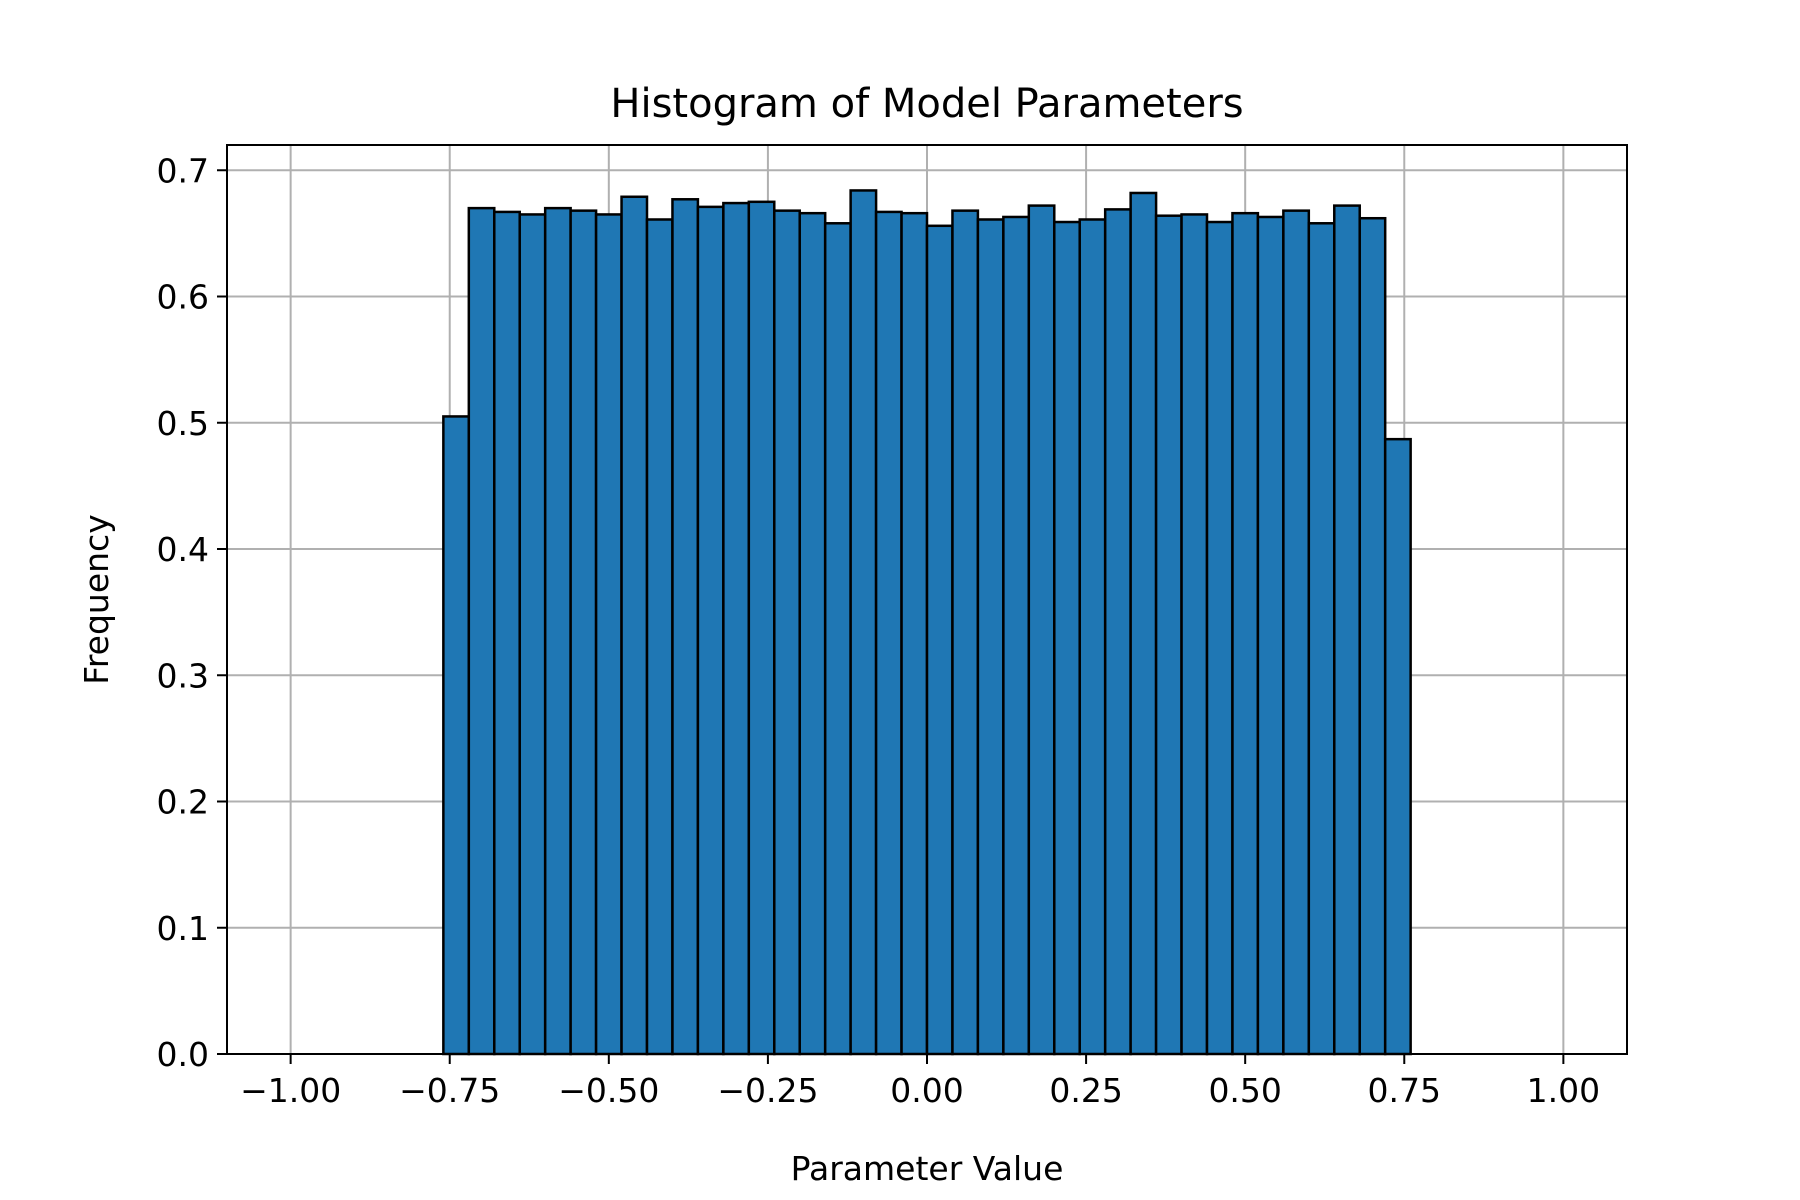 The height and width of the screenshot is (1200, 1800). I want to click on y-tick-label: 0.6, so click(183, 297).